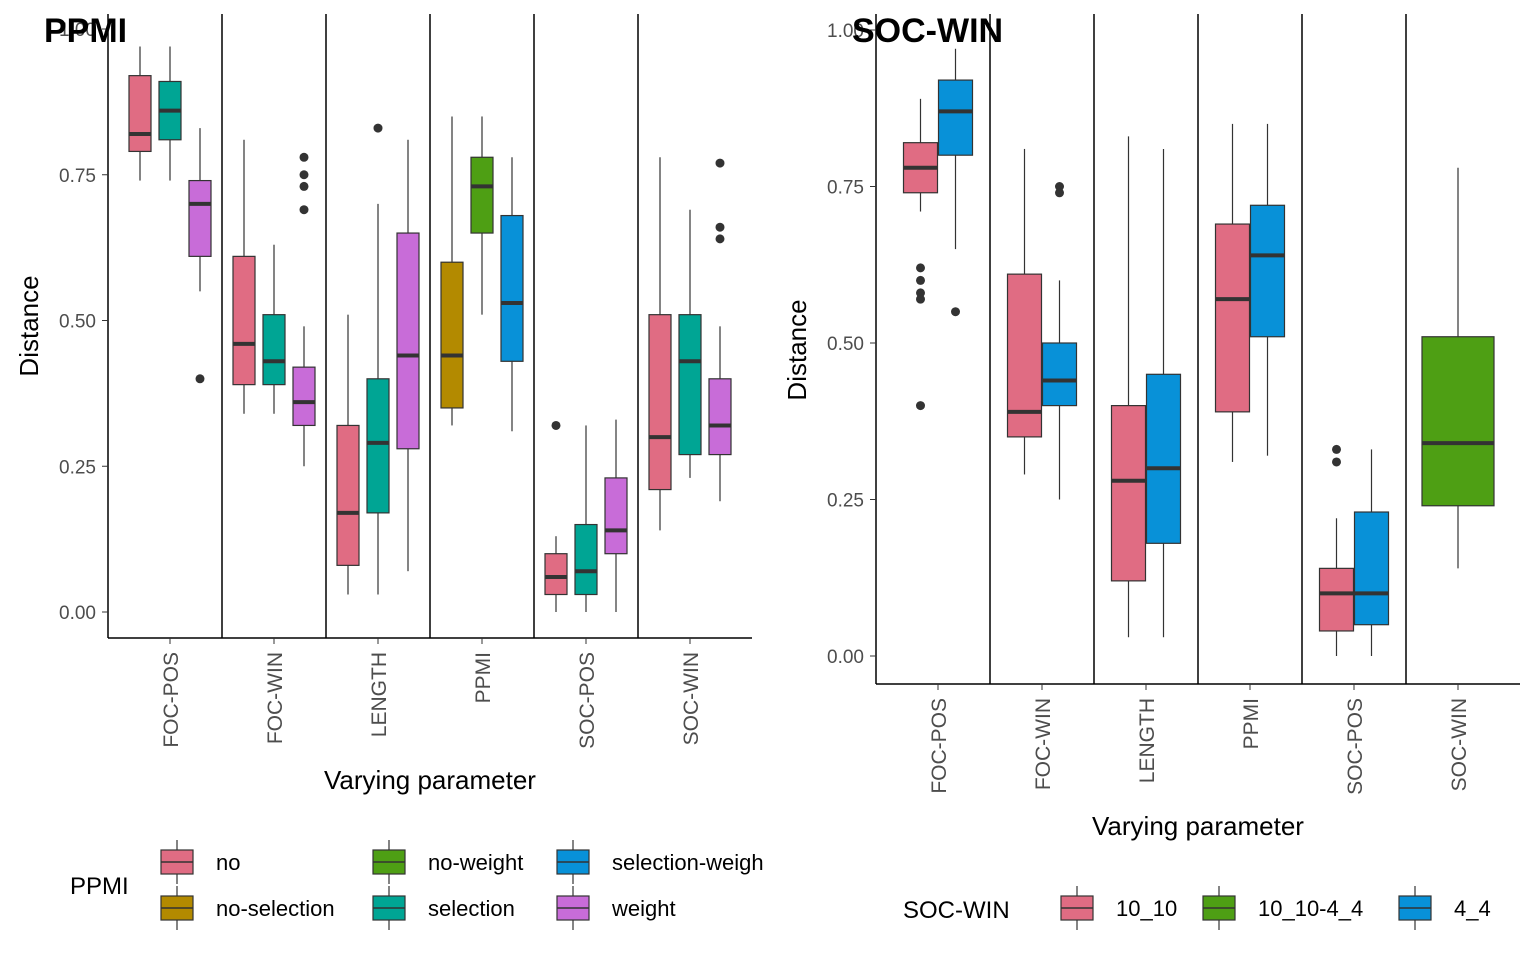 The height and width of the screenshot is (960, 1536). Describe the element at coordinates (77, 30) in the screenshot. I see `y-tick-label: 1.00` at that location.